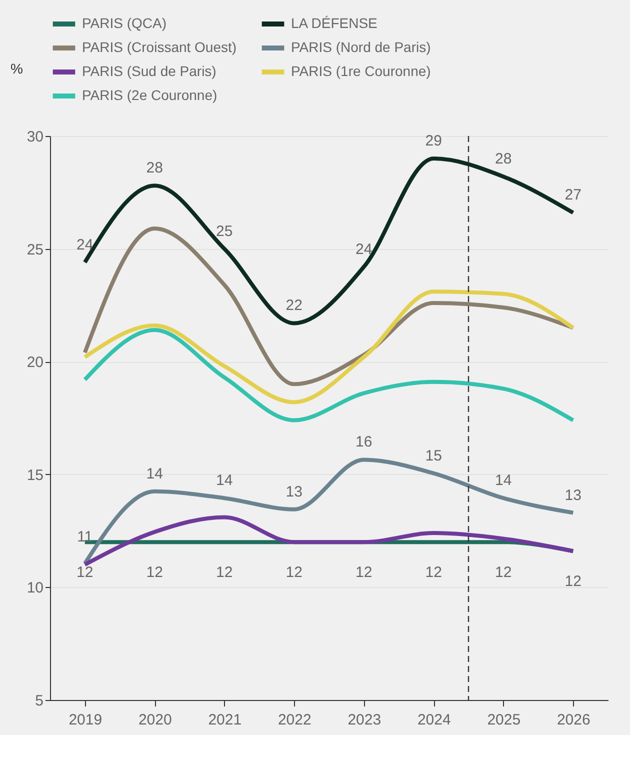  I want to click on x-tick-label: 2020, so click(155, 720).